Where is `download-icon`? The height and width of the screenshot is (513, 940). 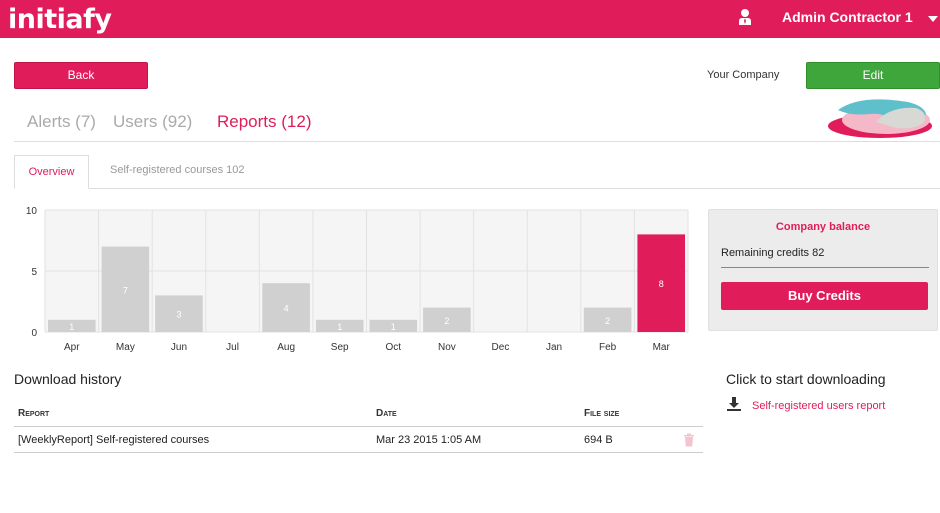 download-icon is located at coordinates (734, 404).